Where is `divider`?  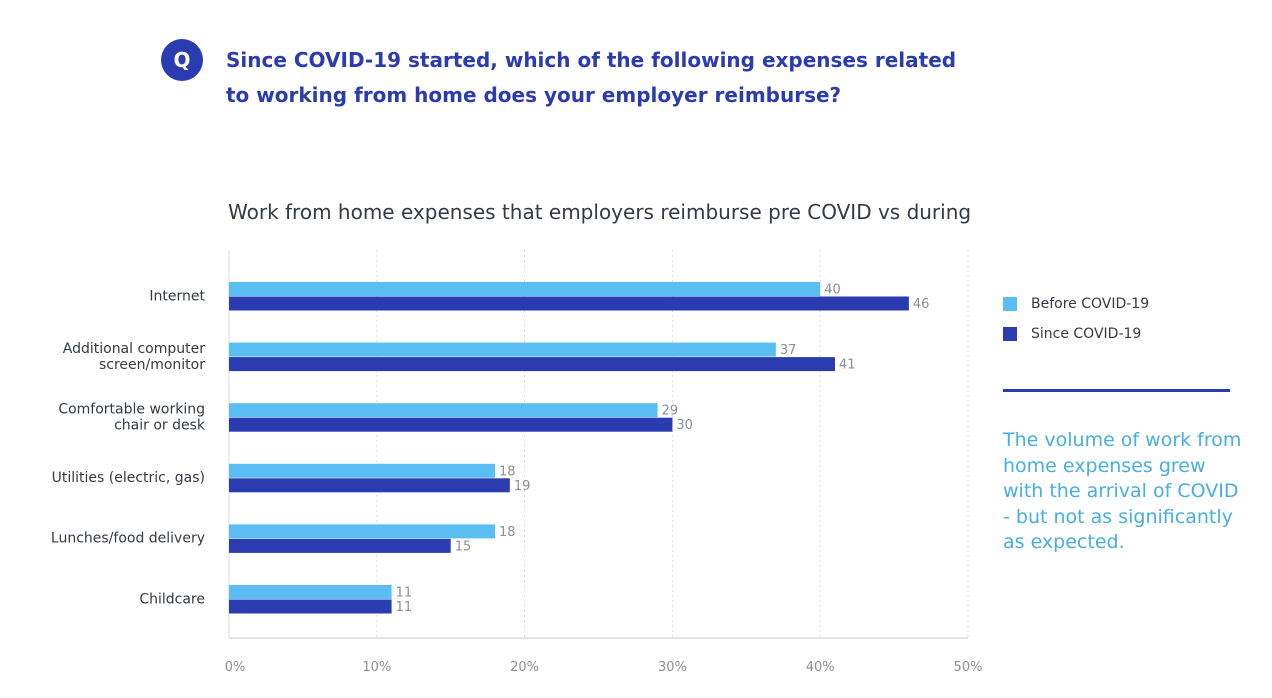
divider is located at coordinates (1116, 390).